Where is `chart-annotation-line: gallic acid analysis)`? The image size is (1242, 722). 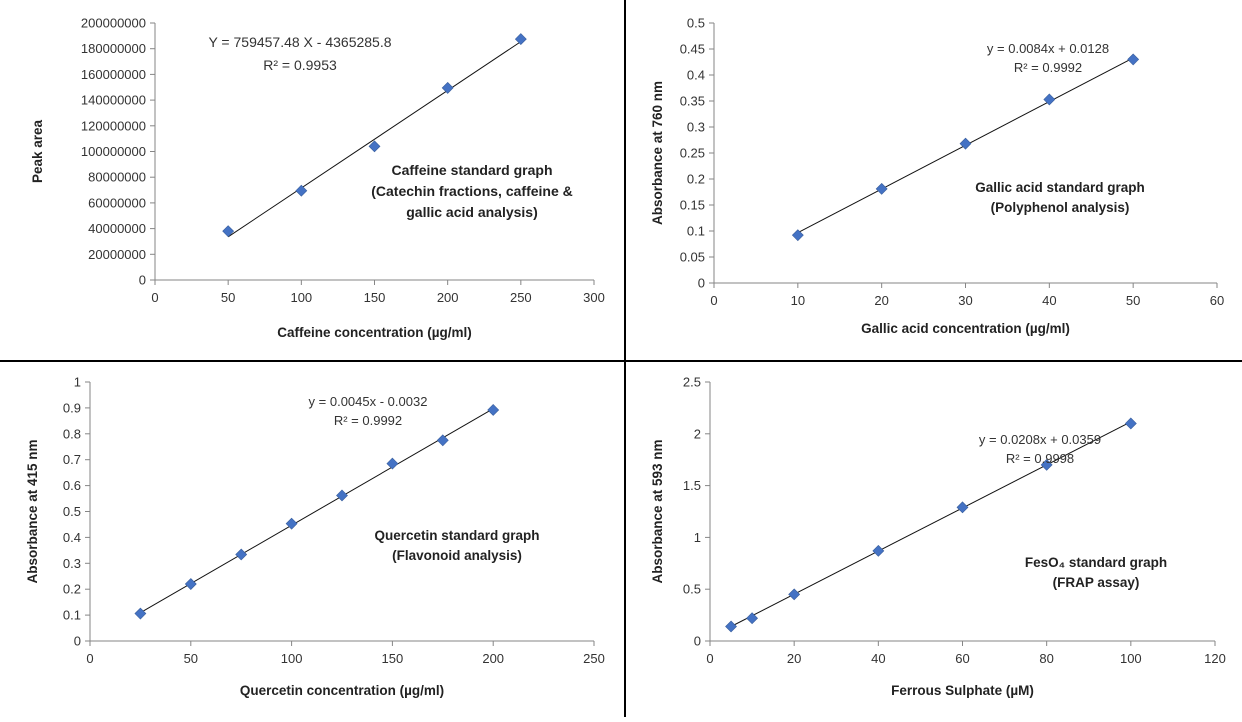 chart-annotation-line: gallic acid analysis) is located at coordinates (472, 212).